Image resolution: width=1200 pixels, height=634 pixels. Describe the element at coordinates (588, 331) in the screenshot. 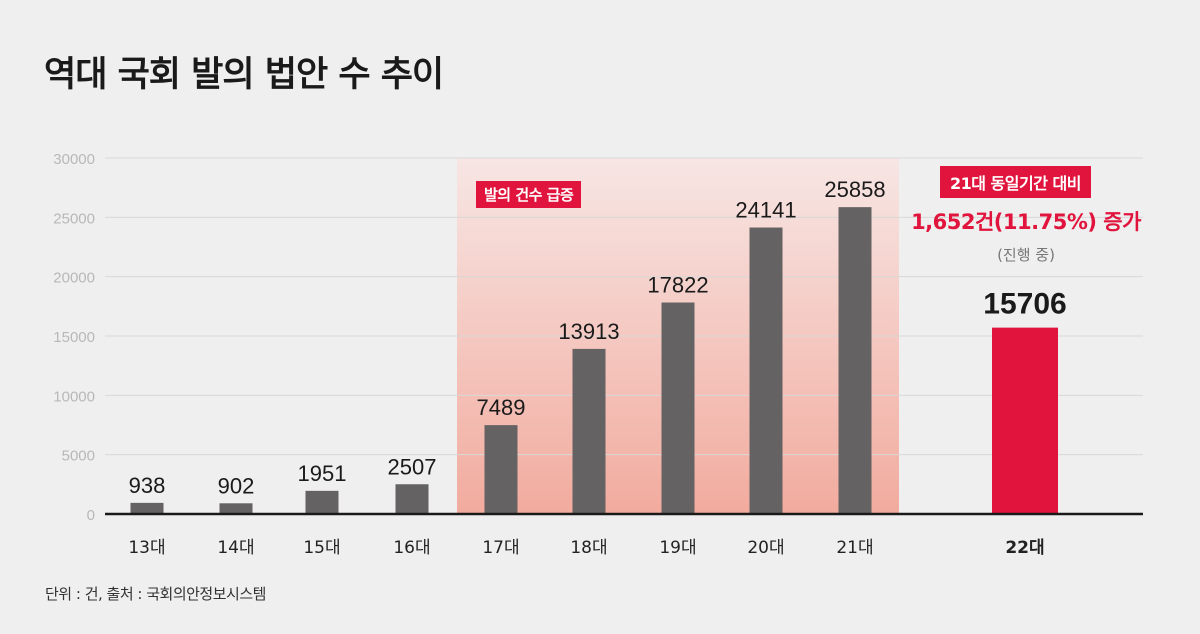

I see `data-label: 13913` at that location.